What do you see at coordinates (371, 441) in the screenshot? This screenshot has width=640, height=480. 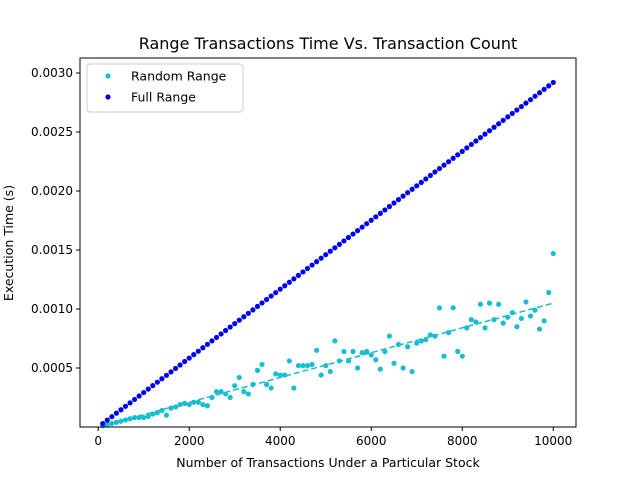 I see `x-tick-label: 6000` at bounding box center [371, 441].